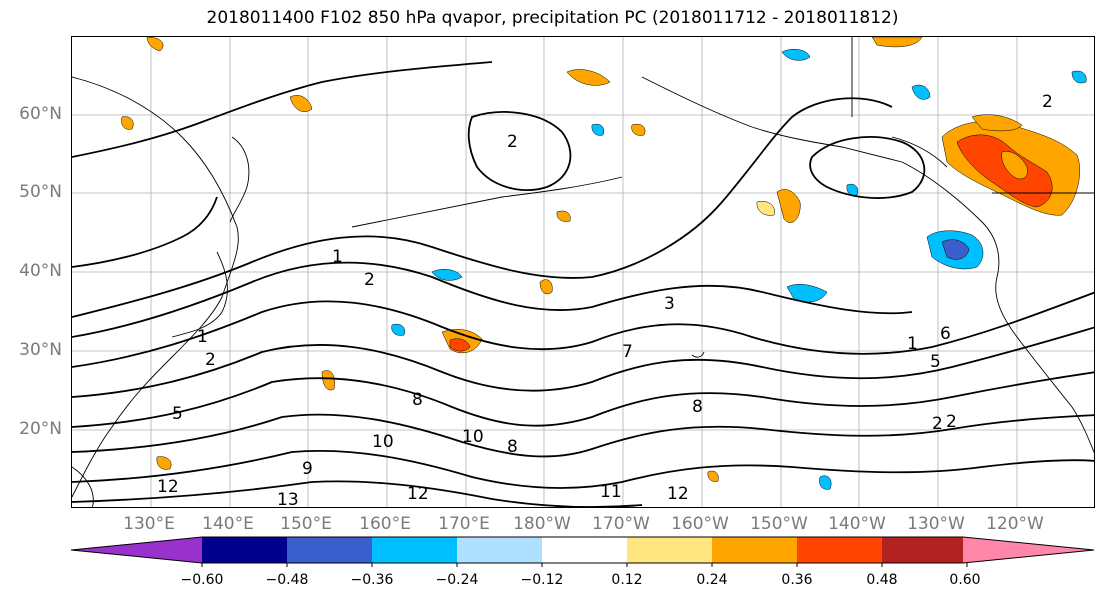 The width and height of the screenshot is (1105, 601). Describe the element at coordinates (712, 580) in the screenshot. I see `colorbar-tick-024: 0.24` at that location.